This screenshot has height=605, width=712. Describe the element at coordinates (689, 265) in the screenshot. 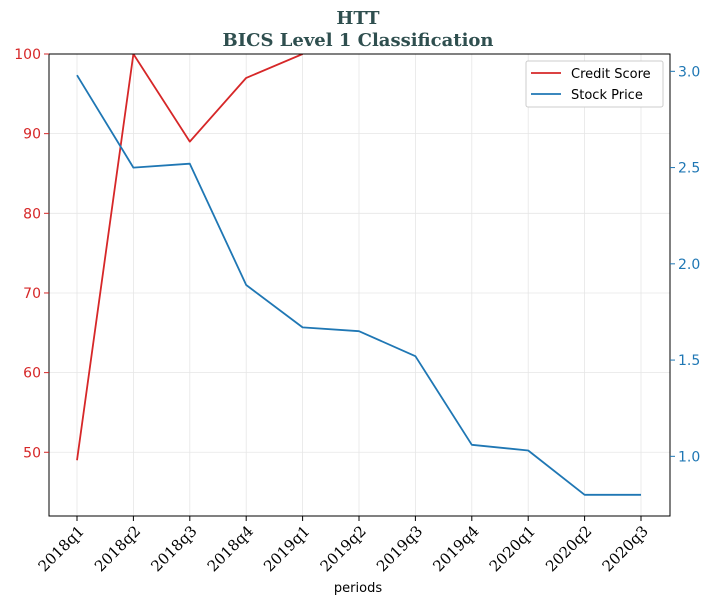

I see `right-tick-label: 2.0` at that location.